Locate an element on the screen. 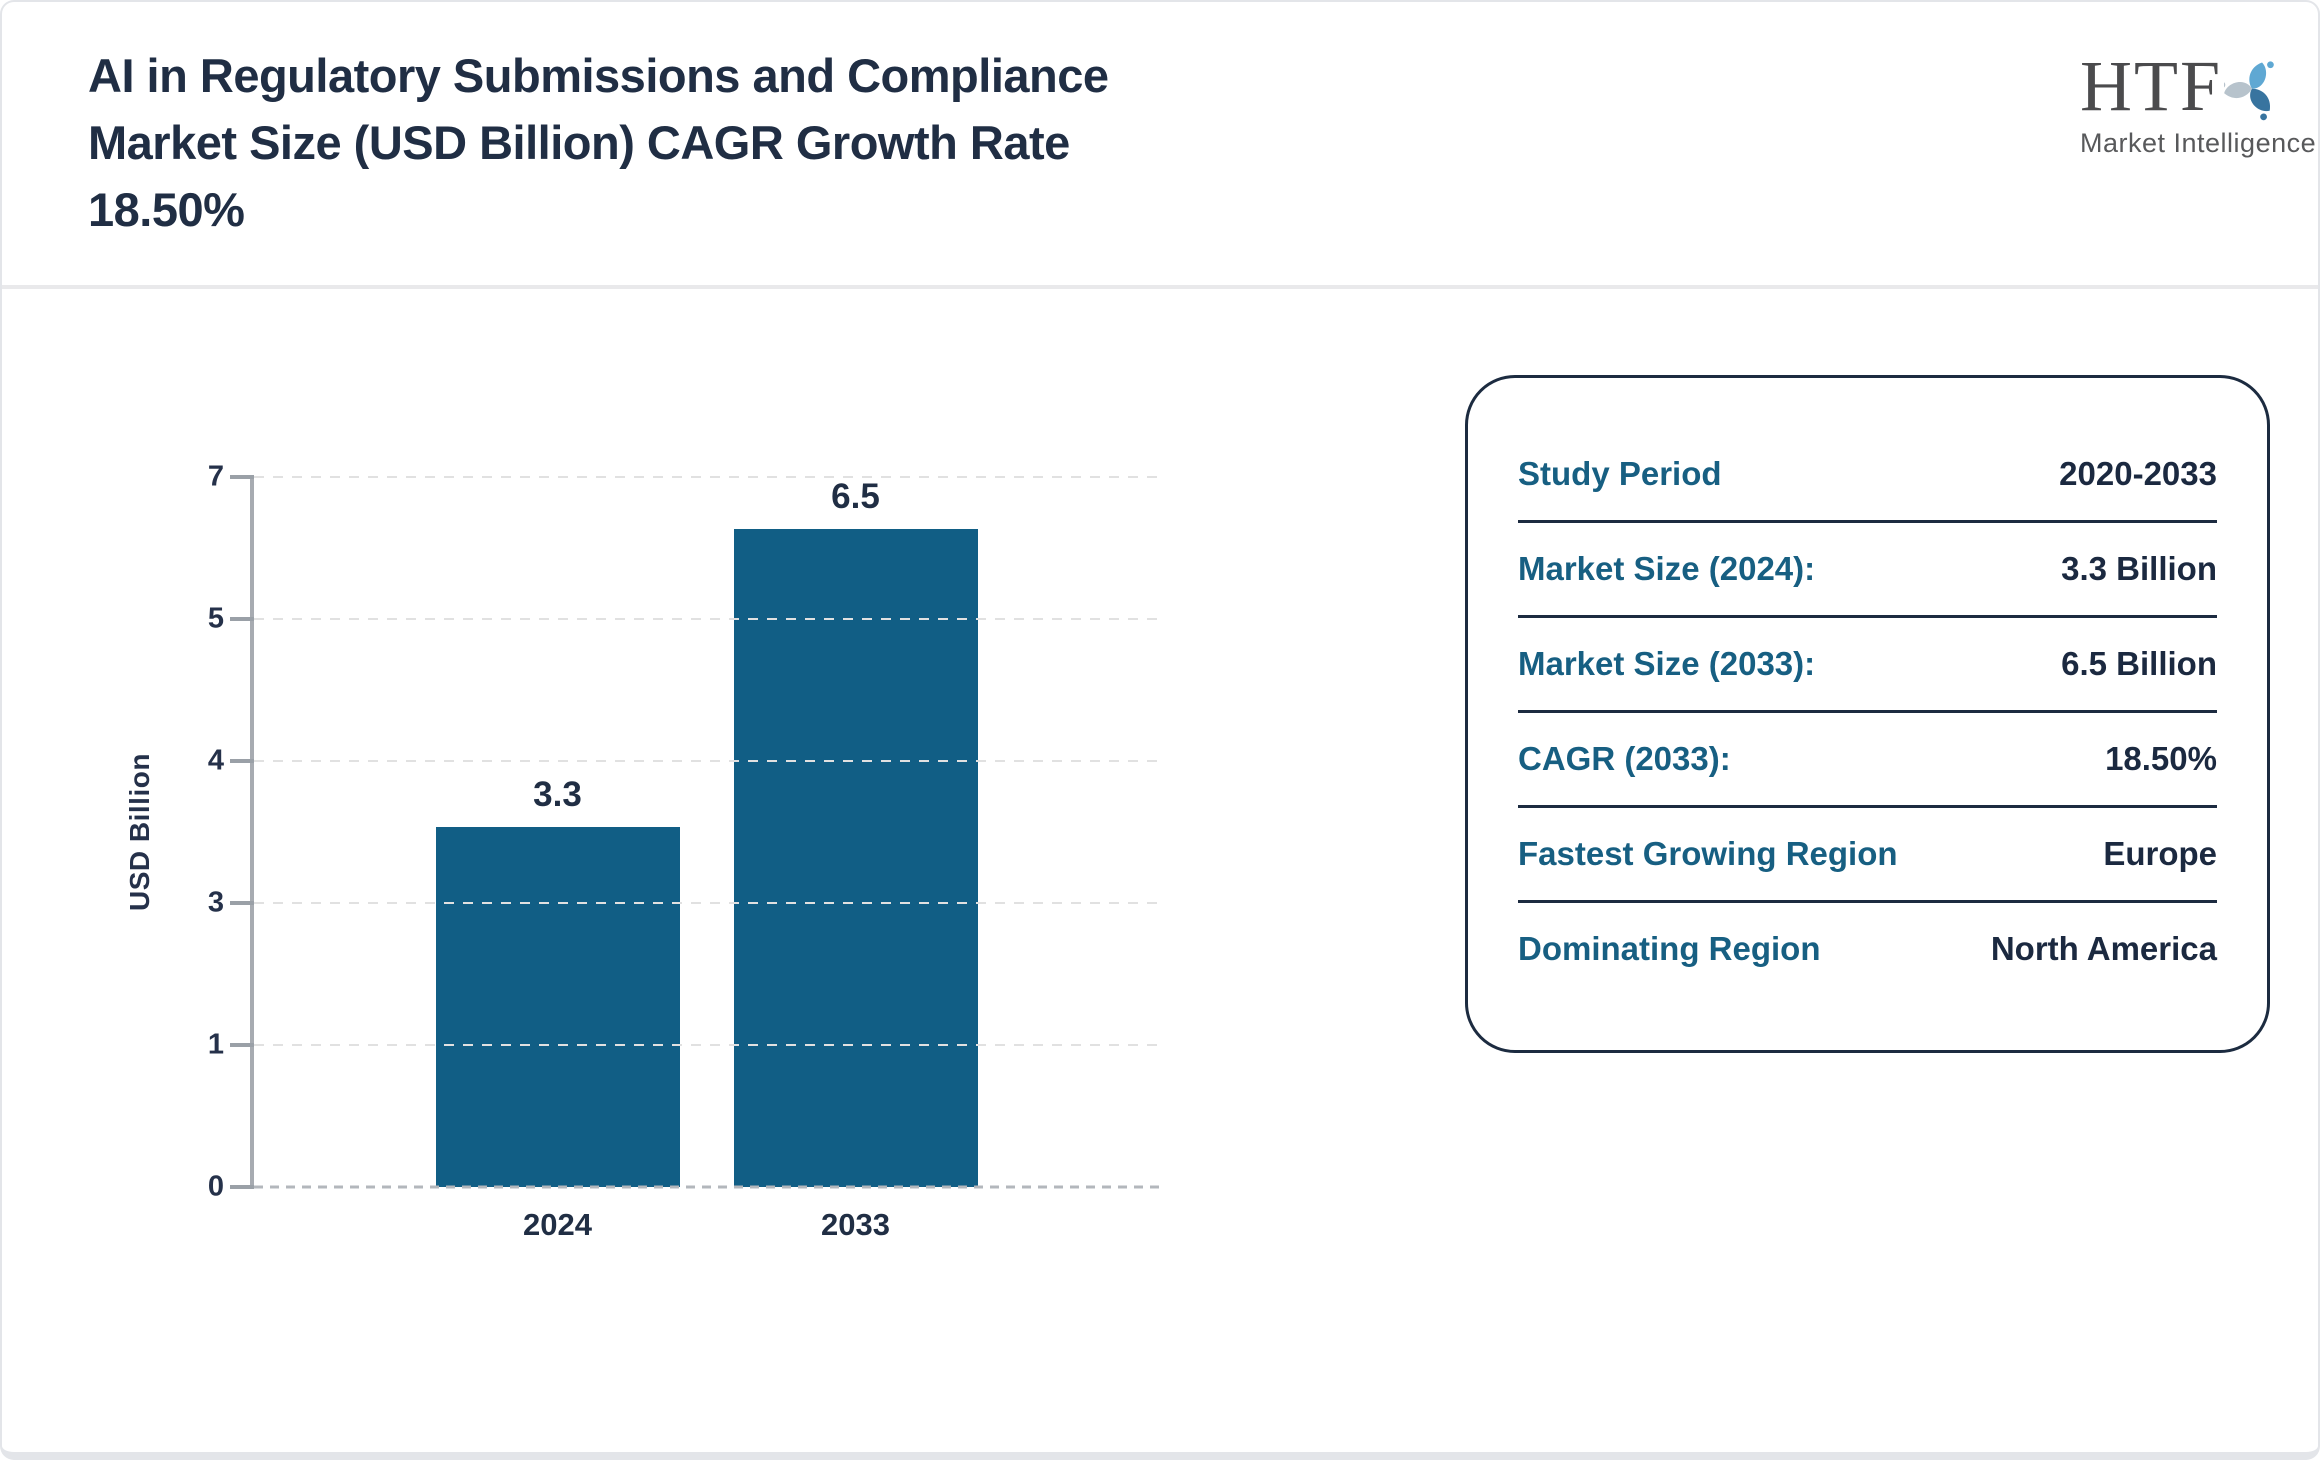  htf-logo-top: HTF is located at coordinates (2180, 86).